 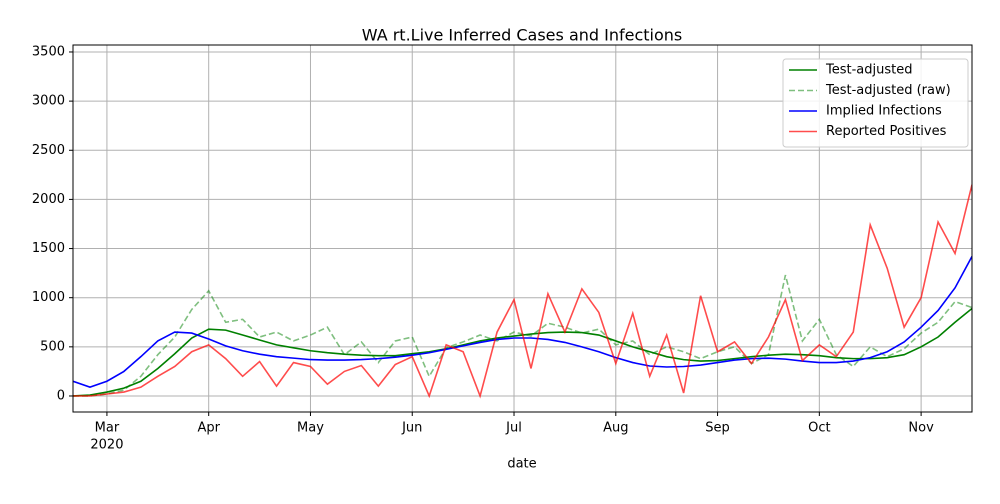 I want to click on y-tick-label: 2500, so click(x=48, y=150).